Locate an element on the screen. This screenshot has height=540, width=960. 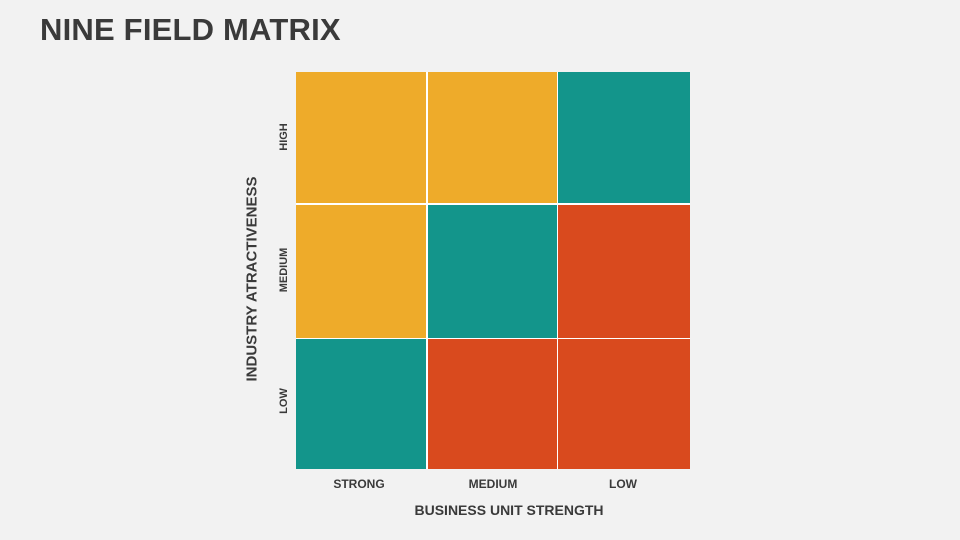
y-label-medium: MEDIUM is located at coordinates (284, 270).